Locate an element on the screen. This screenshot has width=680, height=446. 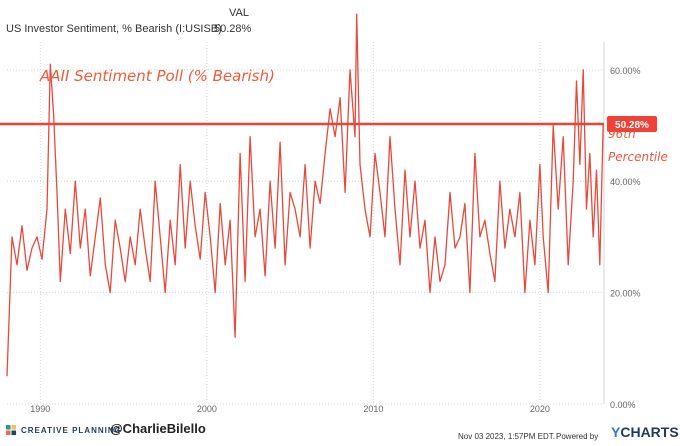
timestamp: Nov 03 2023, 1:57PM EDT. is located at coordinates (506, 436).